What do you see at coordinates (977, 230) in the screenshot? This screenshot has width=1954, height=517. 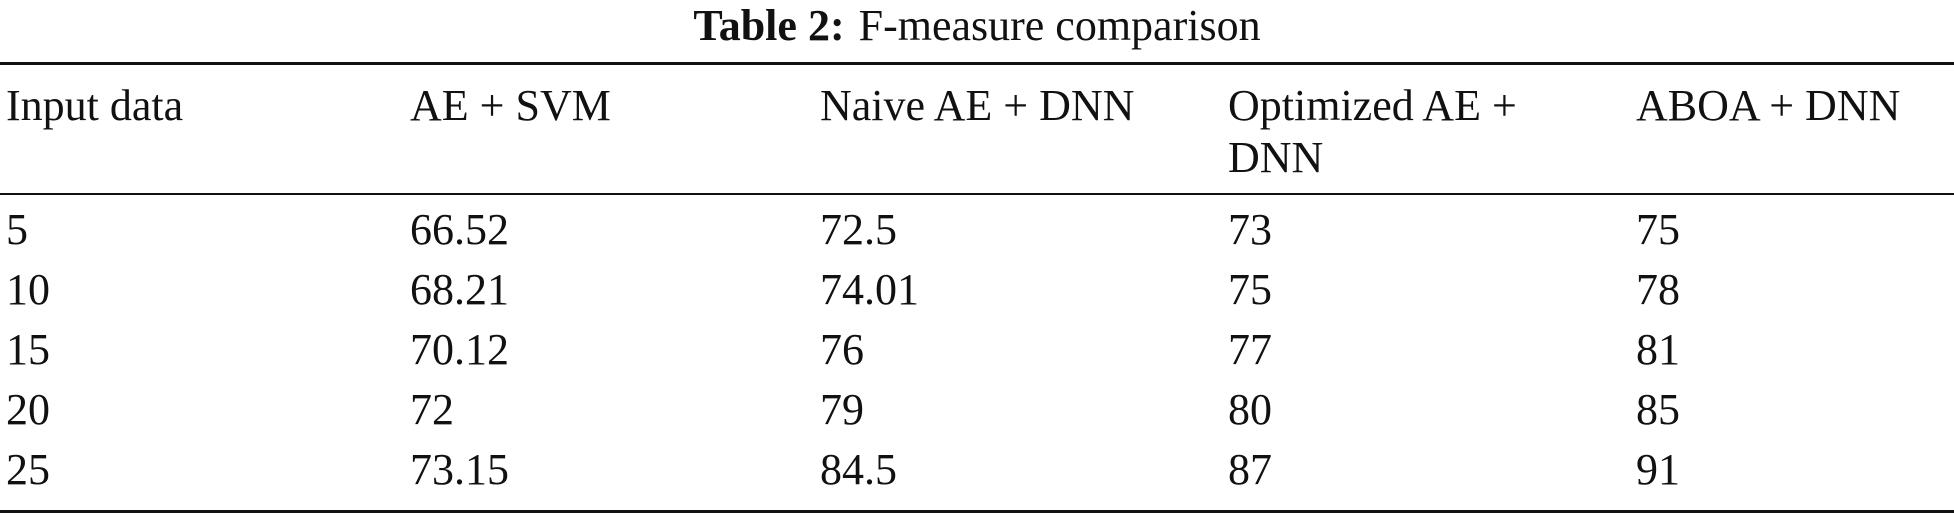 I see `table-row: 5 66.52 72.5 73 75` at bounding box center [977, 230].